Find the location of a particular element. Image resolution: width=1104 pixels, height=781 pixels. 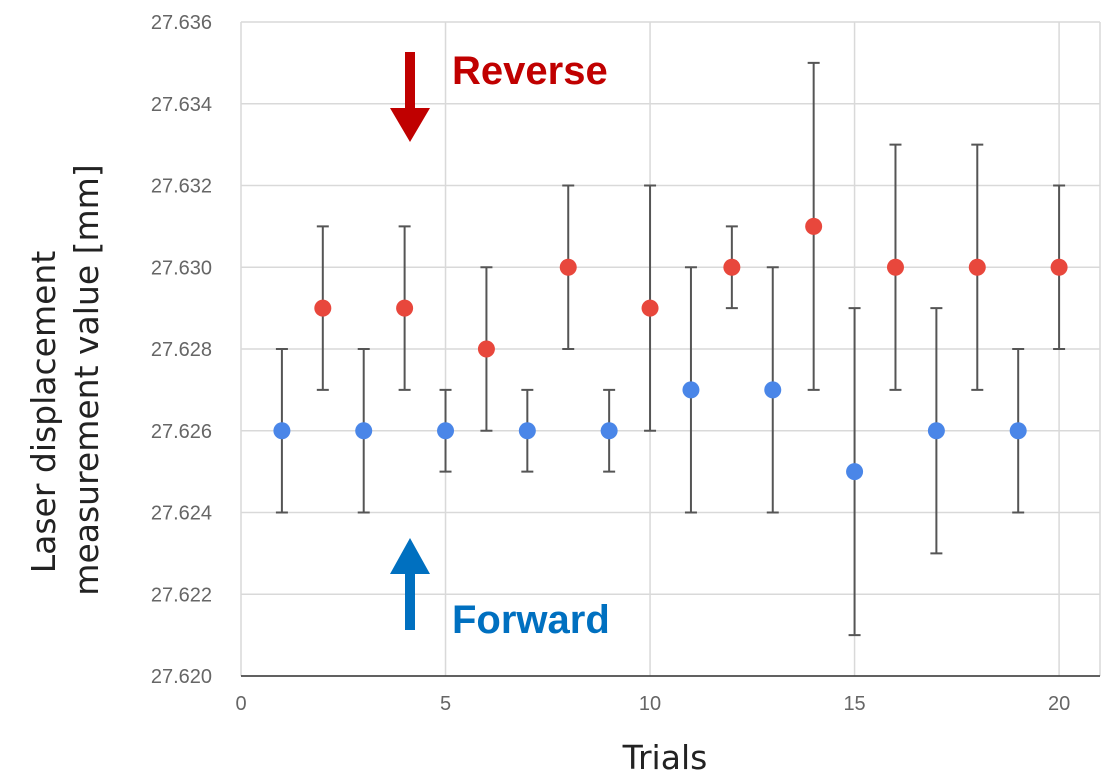

y-tick-label: 27.636 is located at coordinates (181, 23).